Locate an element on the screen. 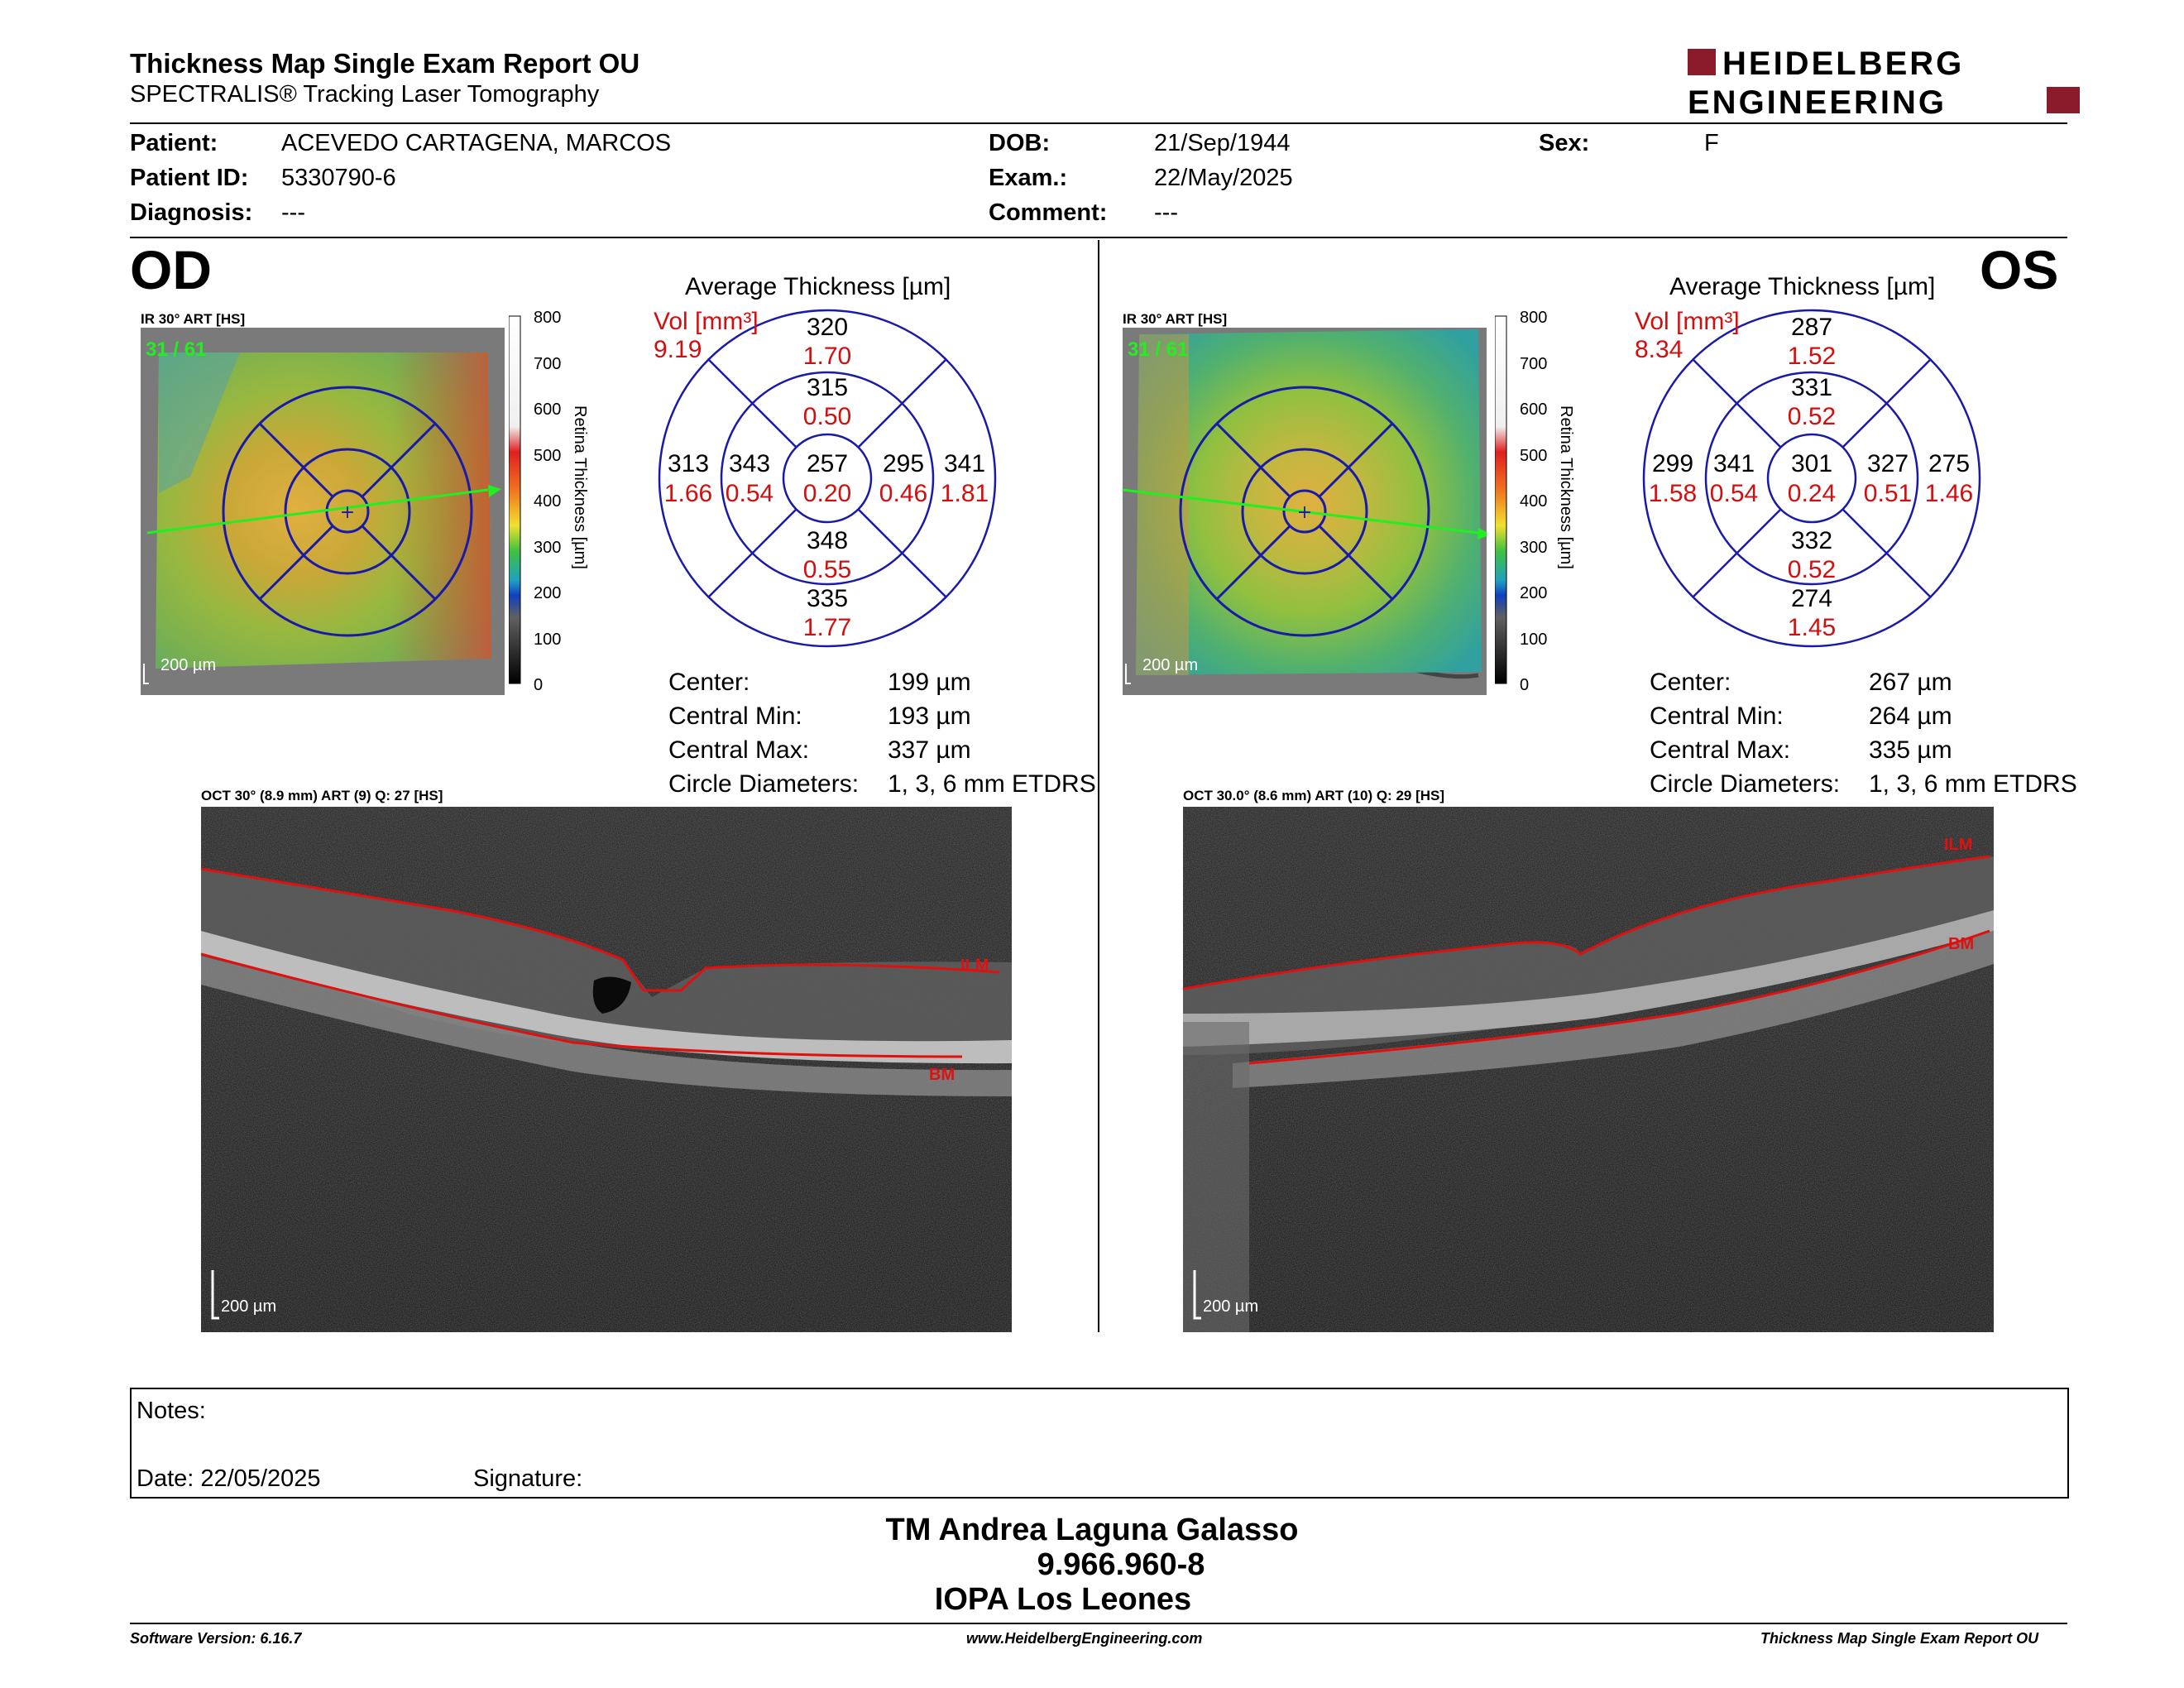 The height and width of the screenshot is (1688, 2184). od-eye-label: OD is located at coordinates (171, 269).